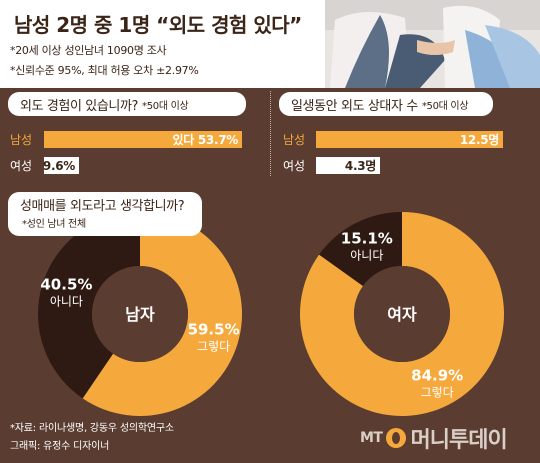 The width and height of the screenshot is (540, 463). Describe the element at coordinates (104, 70) in the screenshot. I see `confidence-note: *신뢰수준 95%, 최대 허용 오차 ±2.97%` at that location.